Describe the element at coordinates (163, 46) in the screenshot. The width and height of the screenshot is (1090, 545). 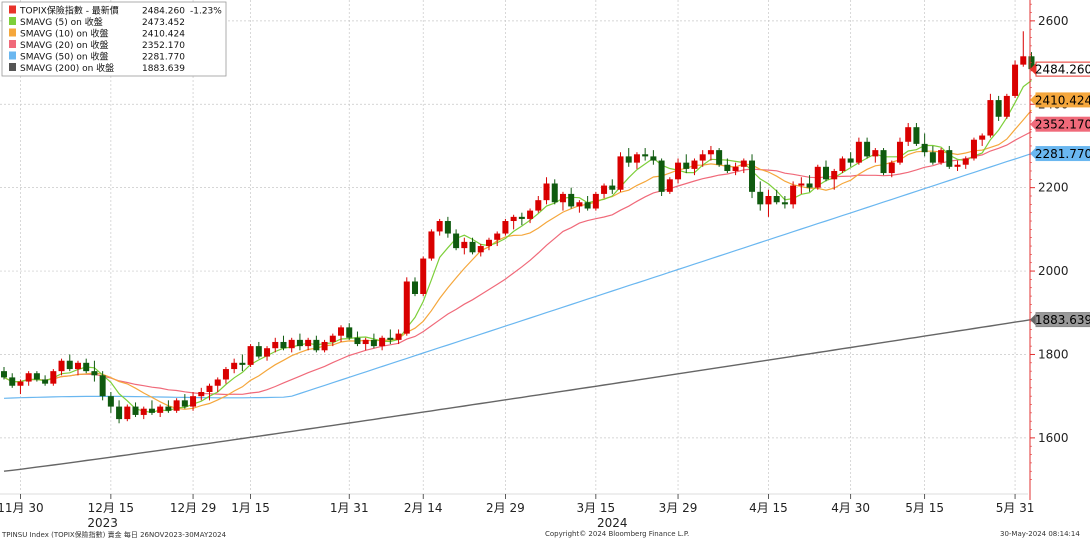
I see `legend-value: 2352.170` at that location.